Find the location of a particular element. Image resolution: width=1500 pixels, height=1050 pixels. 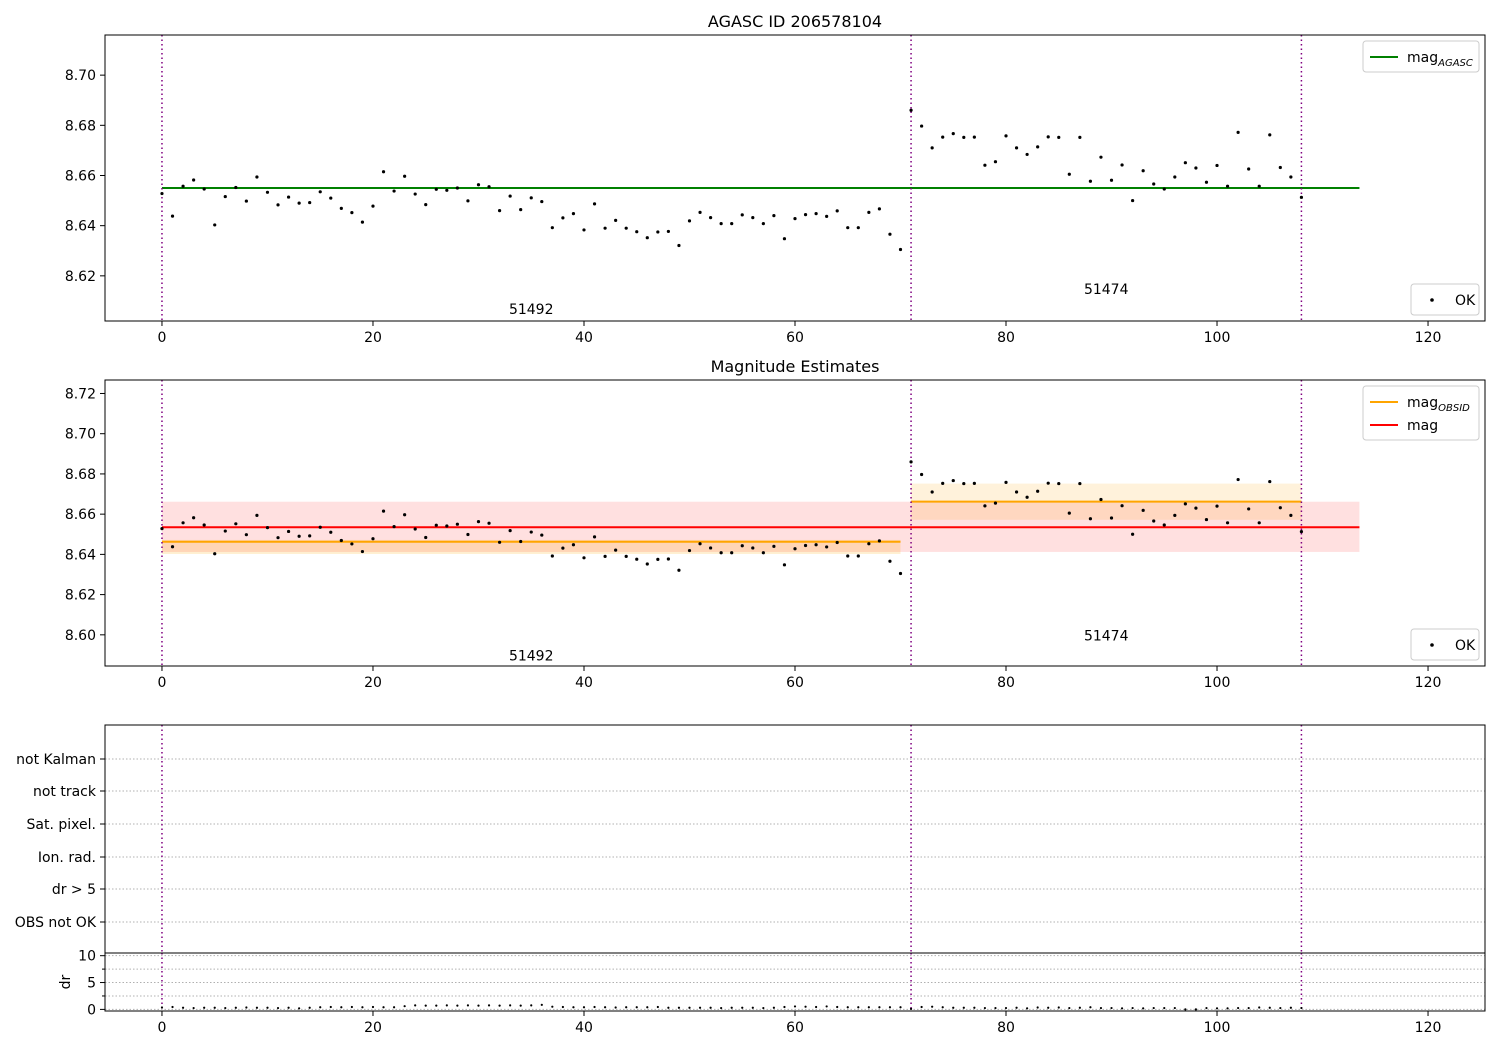

y-tick-label: 8.62 is located at coordinates (80, 596).